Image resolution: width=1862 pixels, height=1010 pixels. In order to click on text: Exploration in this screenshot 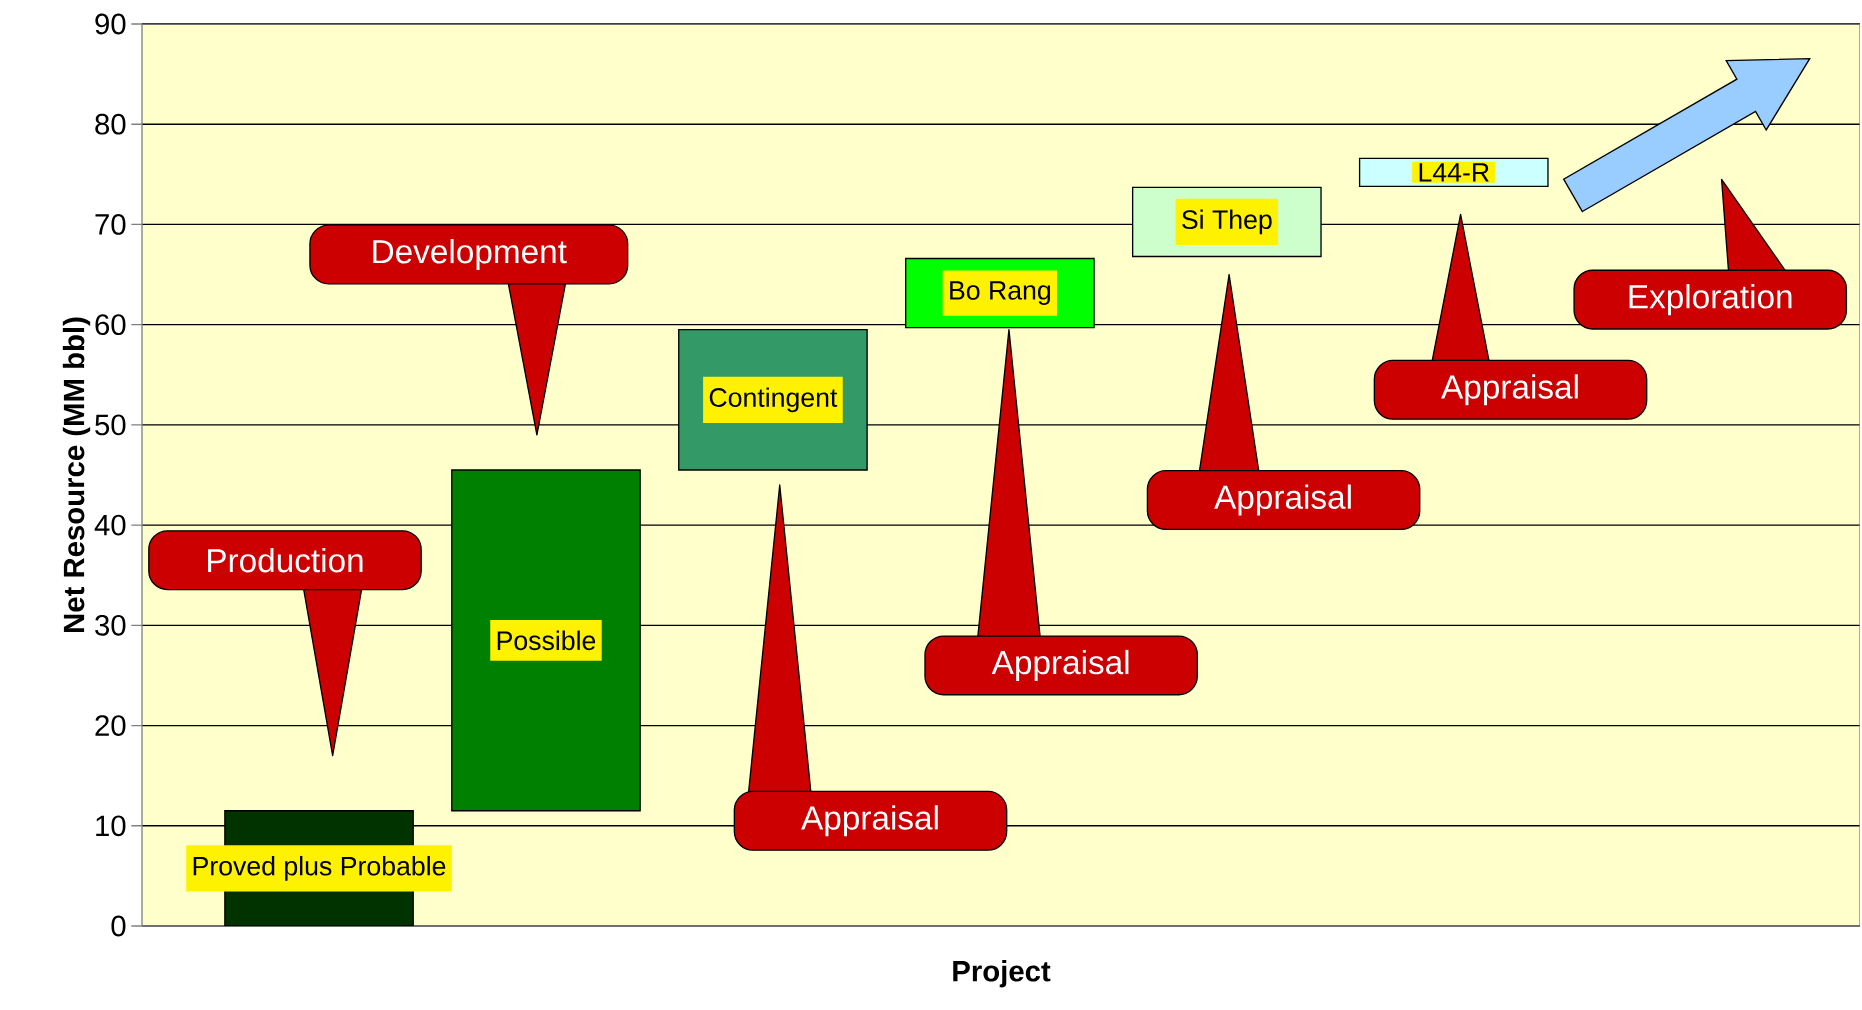, I will do `click(1710, 300)`.